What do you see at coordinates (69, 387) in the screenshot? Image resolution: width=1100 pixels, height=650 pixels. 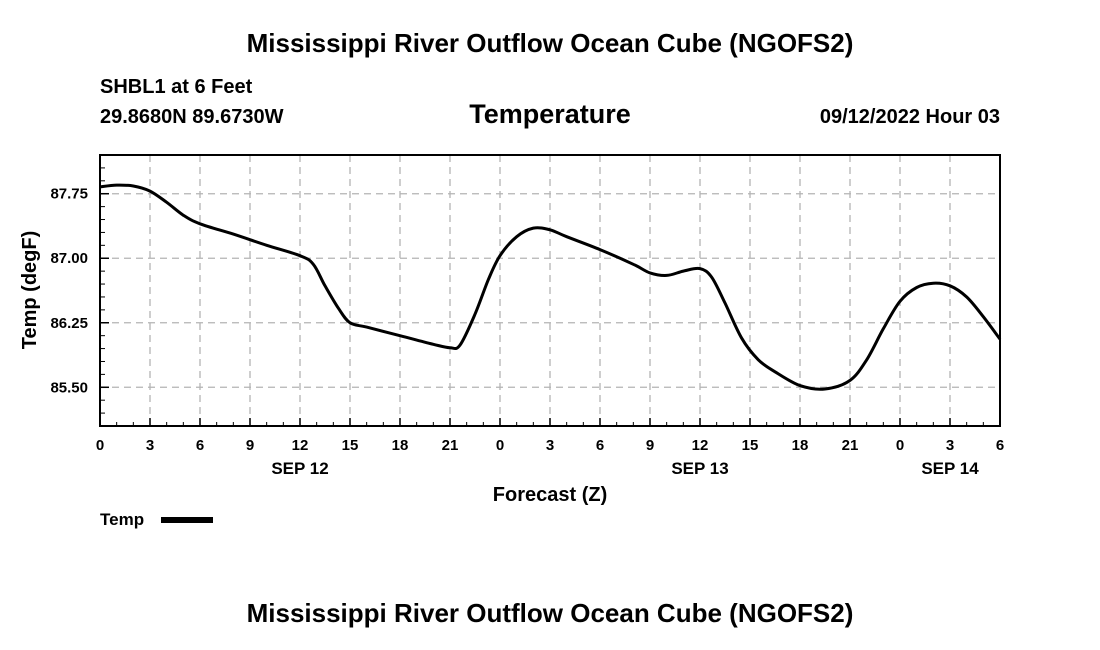 I see `y-tick-label: 85.50` at bounding box center [69, 387].